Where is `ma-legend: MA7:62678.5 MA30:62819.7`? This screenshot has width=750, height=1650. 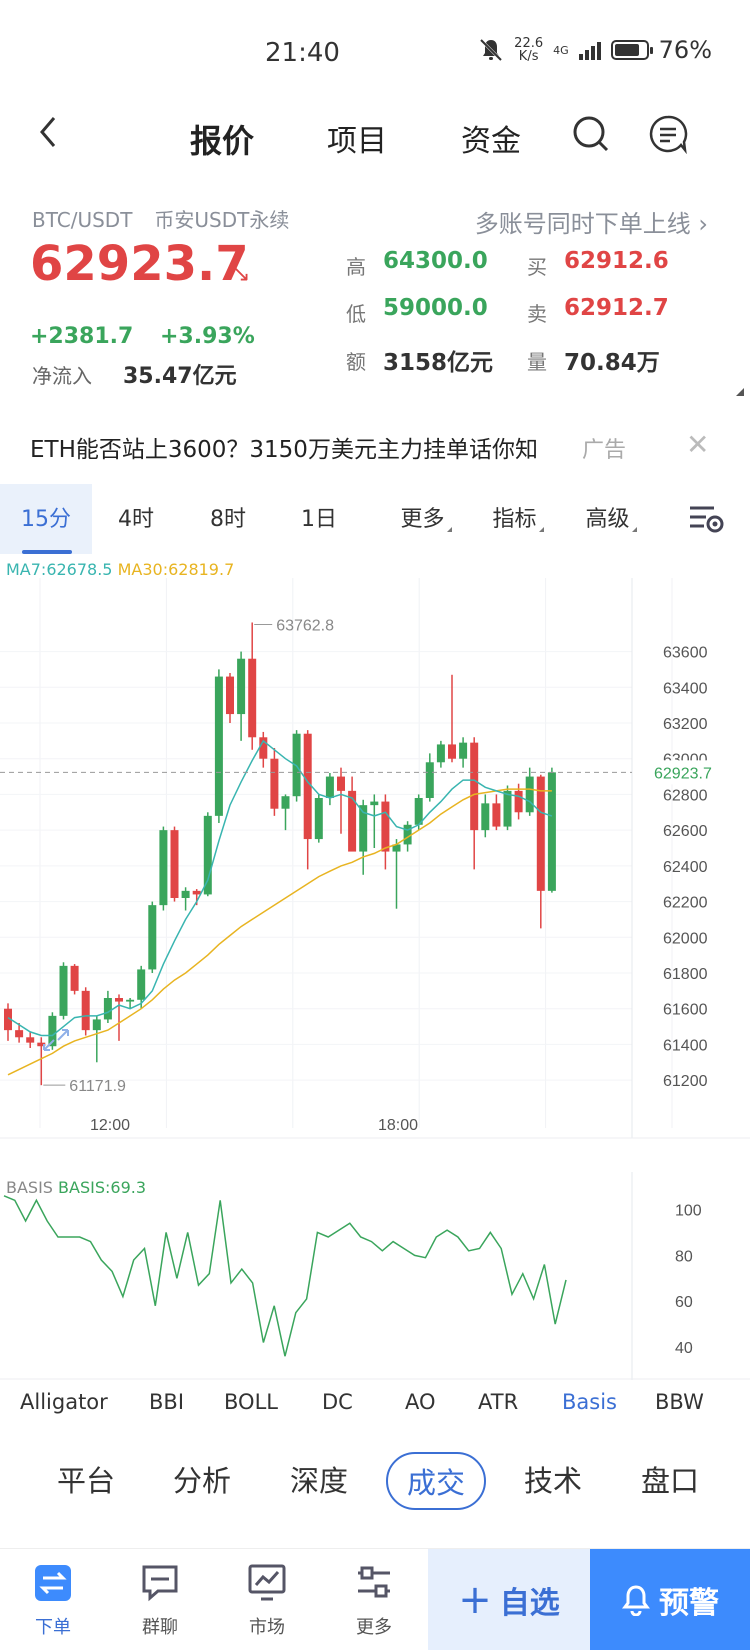
ma-legend: MA7:62678.5 MA30:62819.7 is located at coordinates (120, 569).